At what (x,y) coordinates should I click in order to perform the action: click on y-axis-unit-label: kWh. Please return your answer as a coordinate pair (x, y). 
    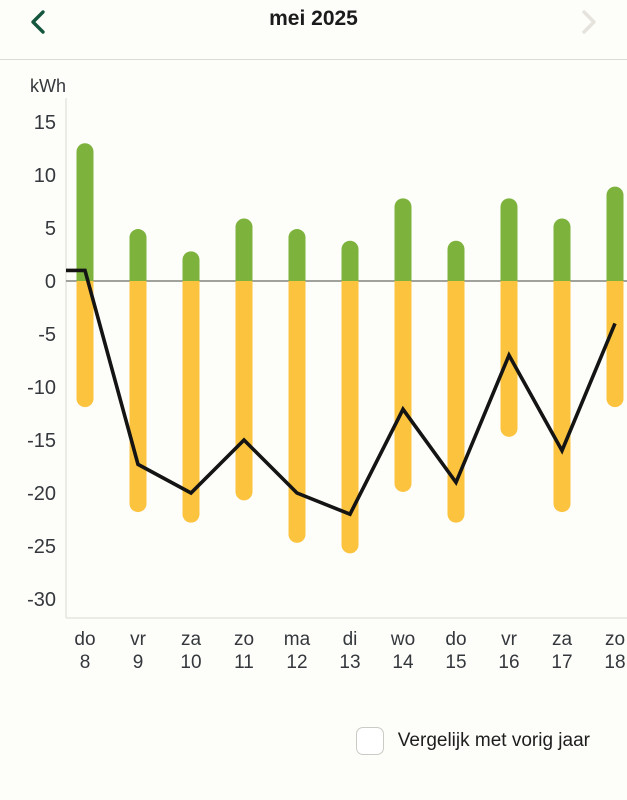
    Looking at the image, I should click on (48, 86).